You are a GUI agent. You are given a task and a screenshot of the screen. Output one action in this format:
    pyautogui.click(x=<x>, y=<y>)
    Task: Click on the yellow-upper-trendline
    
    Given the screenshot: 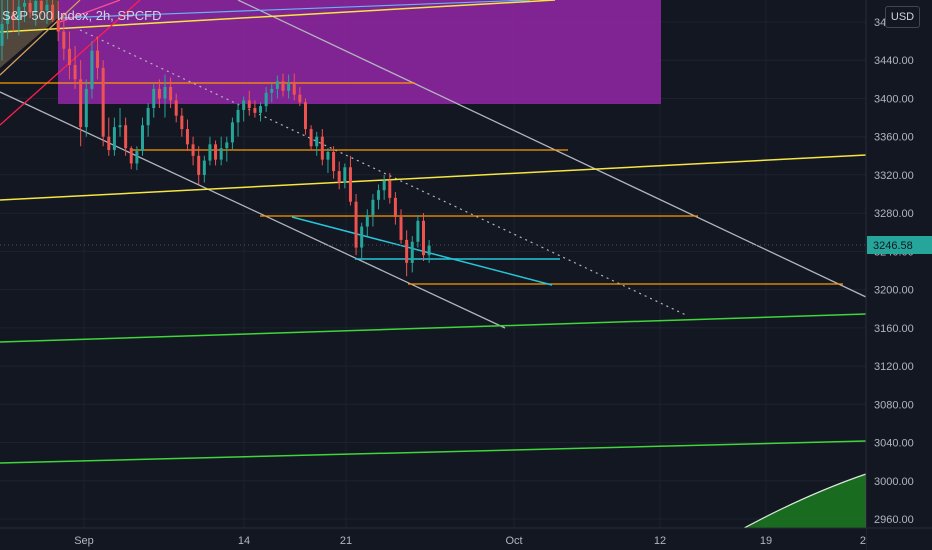 What is the action you would take?
    pyautogui.click(x=278, y=16)
    